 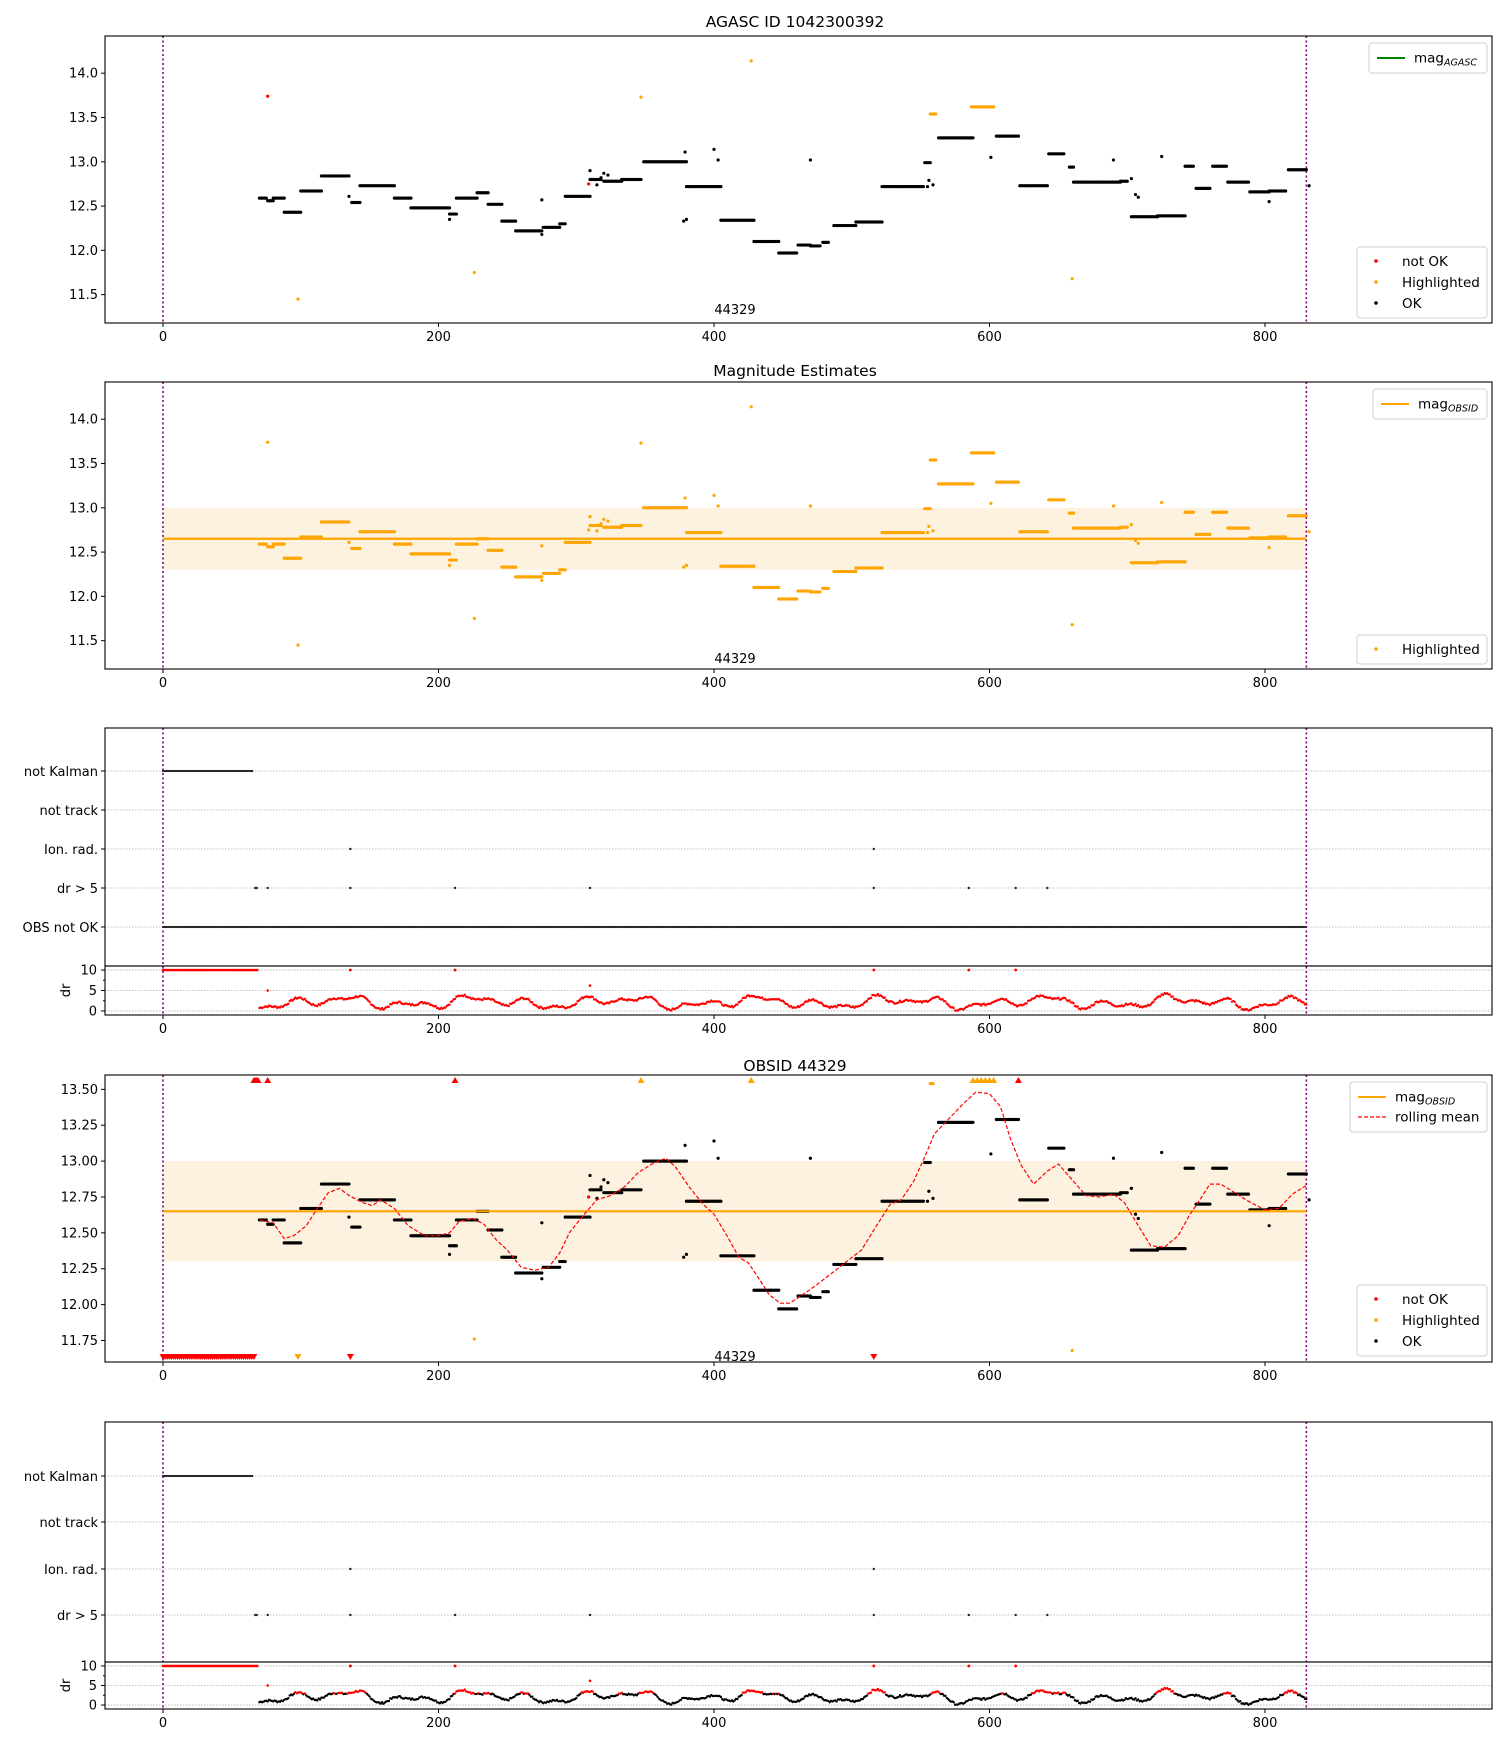 What do you see at coordinates (1015, 1615) in the screenshot?
I see `dr-gt-5-point` at bounding box center [1015, 1615].